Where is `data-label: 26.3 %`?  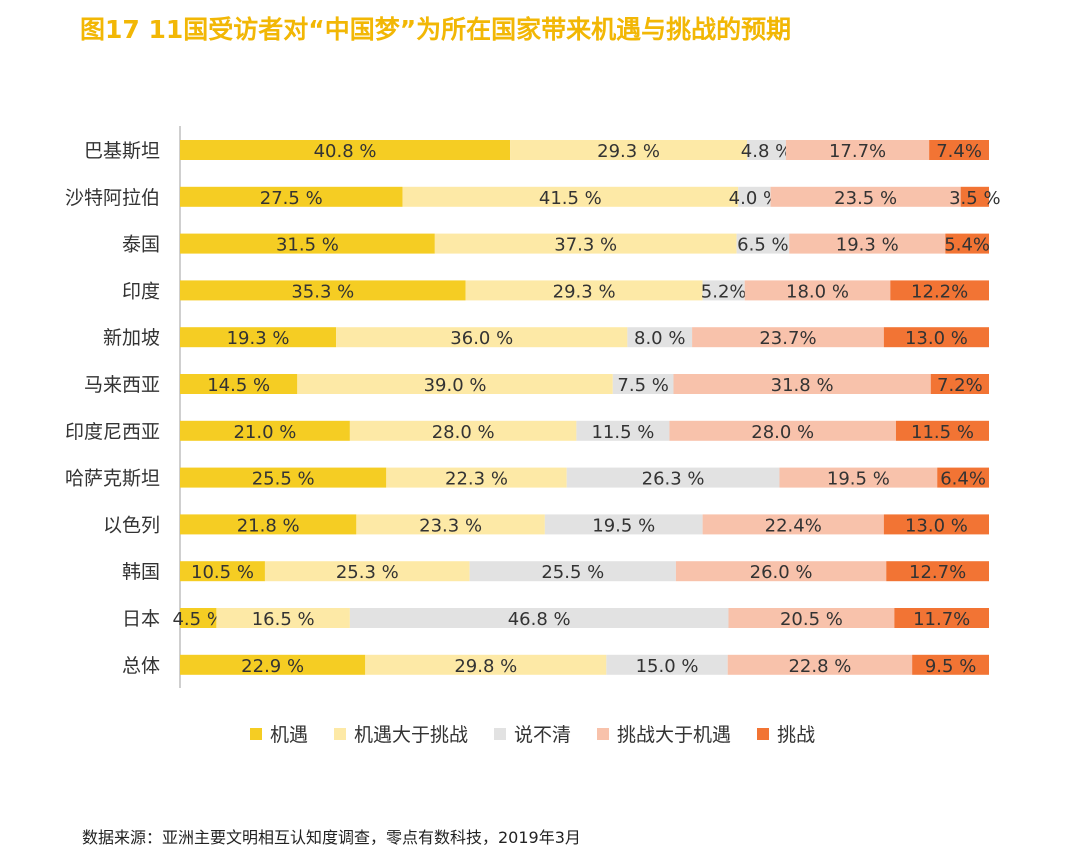
data-label: 26.3 % is located at coordinates (673, 479).